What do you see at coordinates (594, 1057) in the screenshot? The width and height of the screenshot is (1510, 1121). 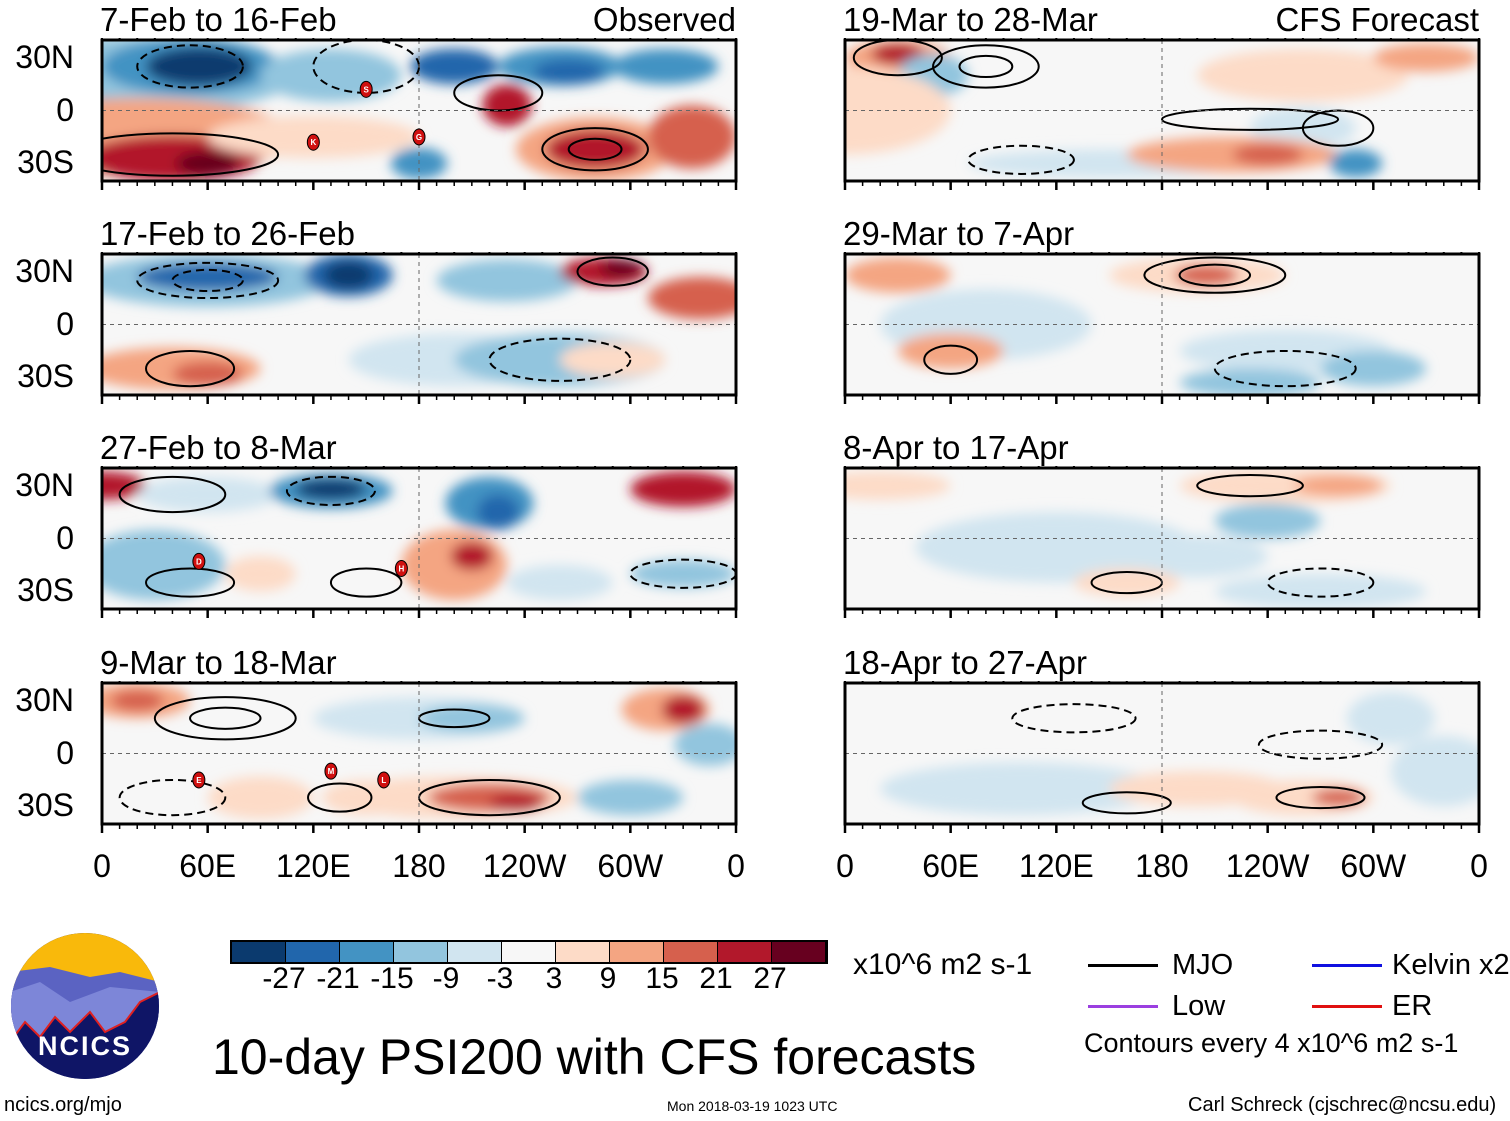 I see `figure-title: 10-day PSI200 with CFS forecasts` at bounding box center [594, 1057].